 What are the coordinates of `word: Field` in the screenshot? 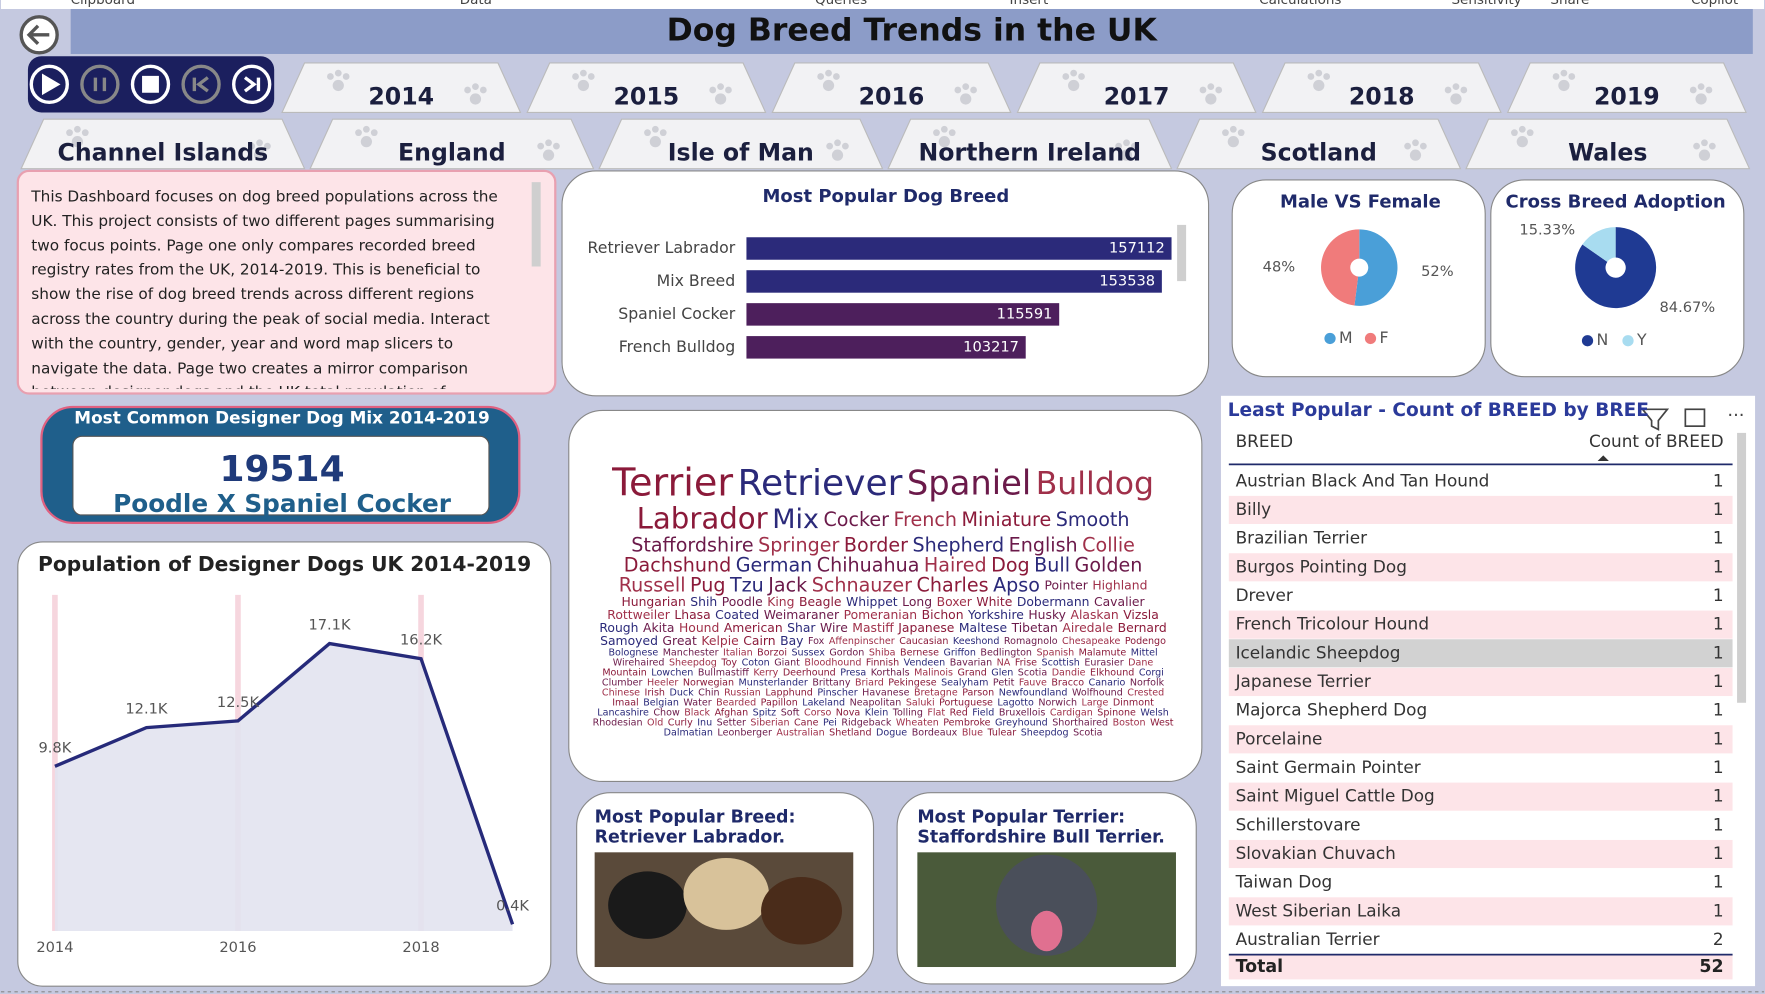 It's located at (983, 713).